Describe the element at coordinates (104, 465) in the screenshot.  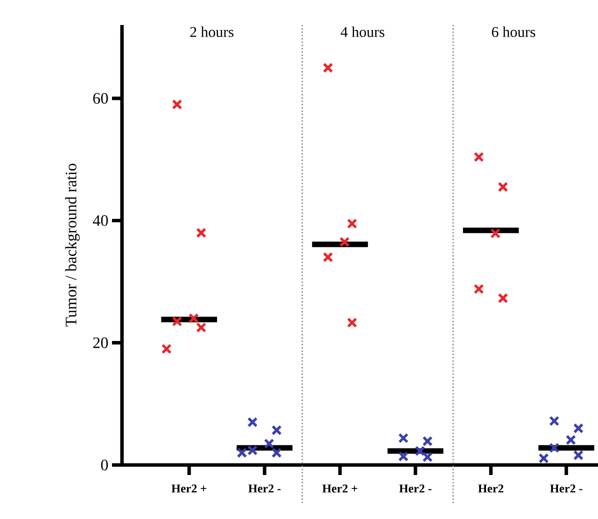
I see `y-tick-label: 0` at that location.